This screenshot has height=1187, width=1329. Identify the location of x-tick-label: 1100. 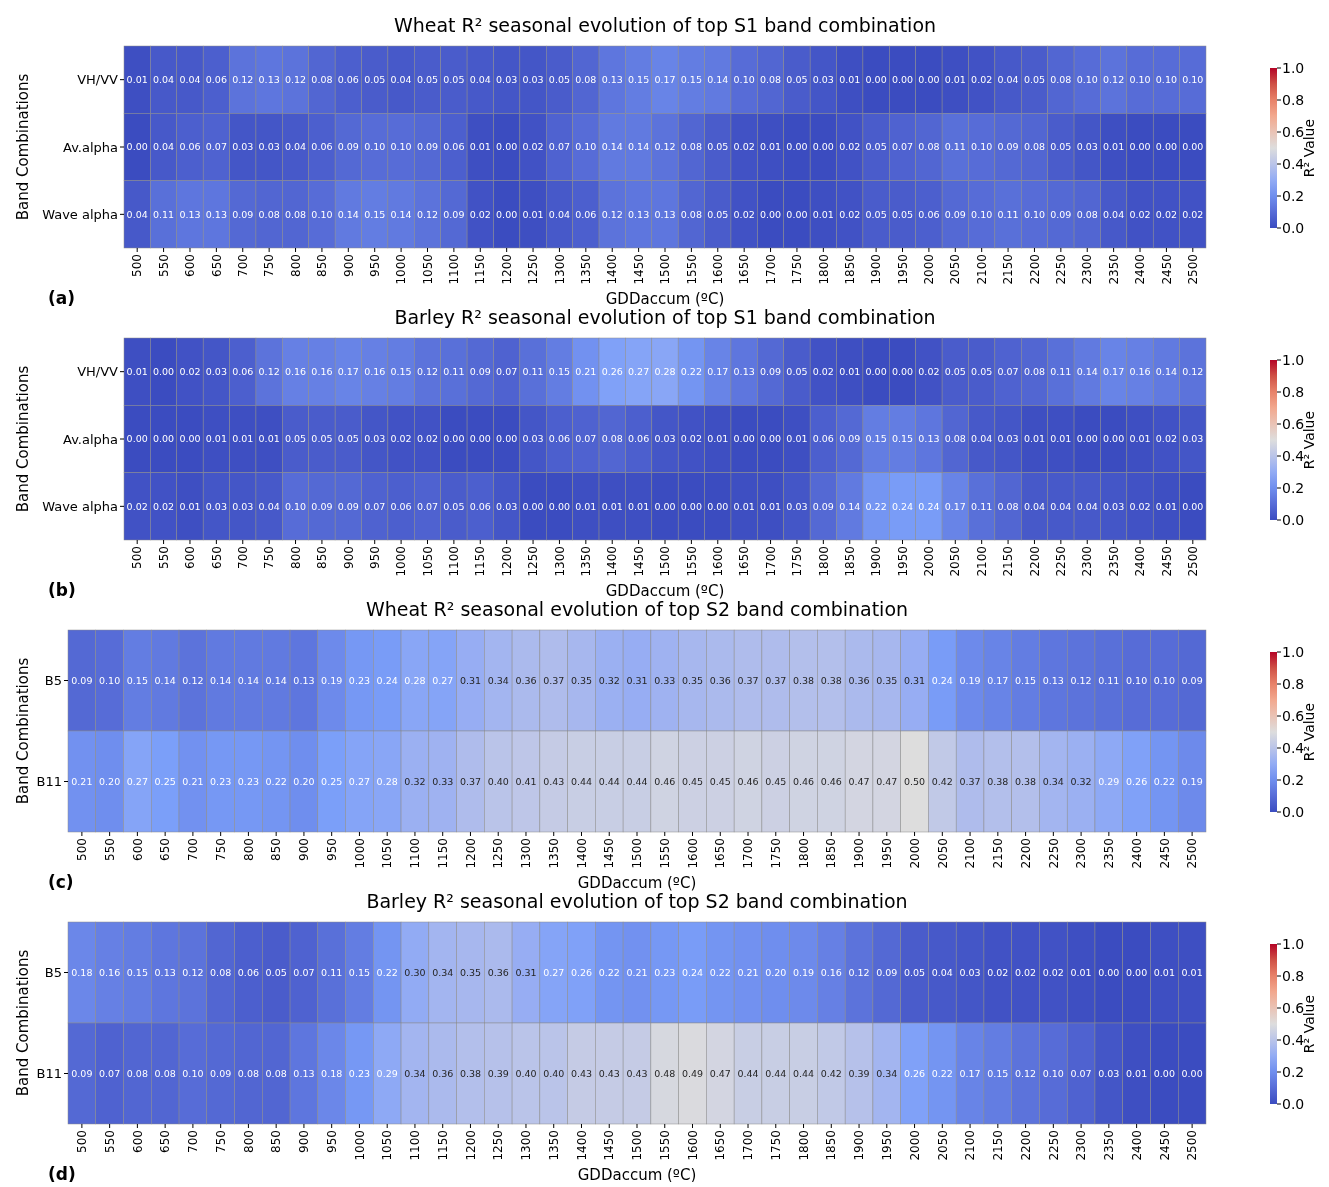
(454, 561).